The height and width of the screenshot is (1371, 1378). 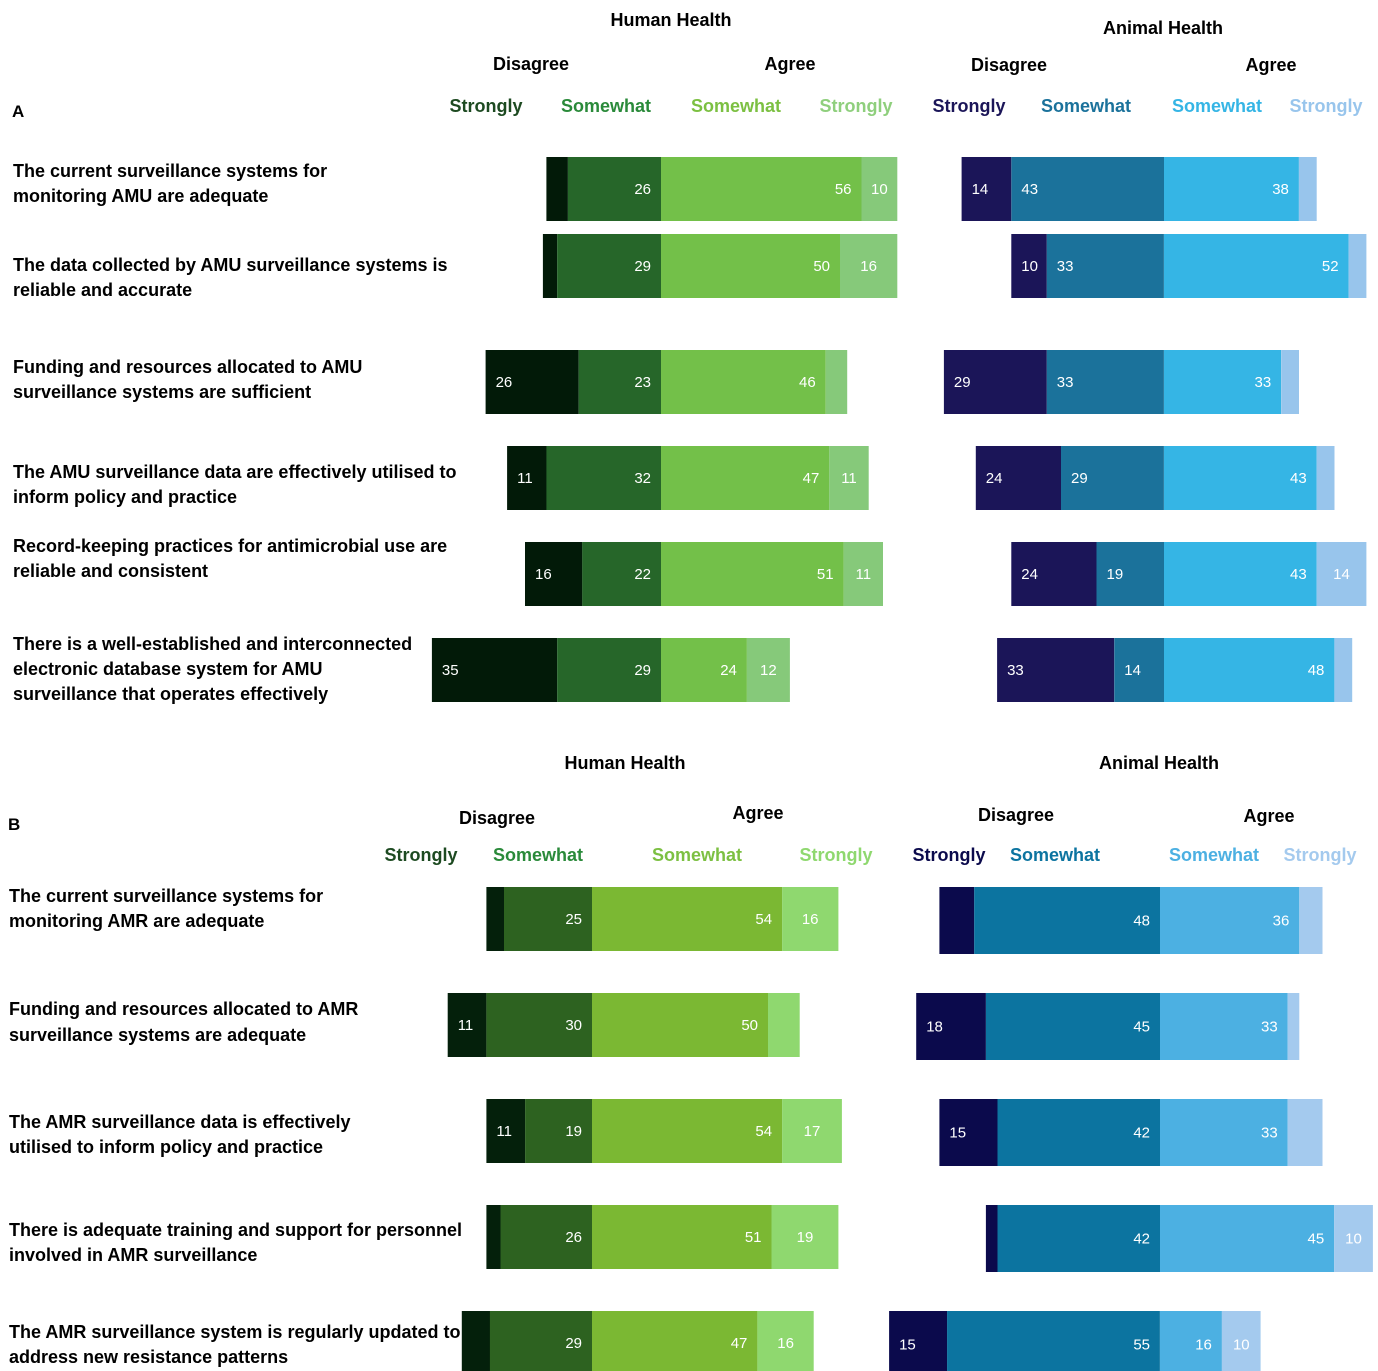 I want to click on animal-strongly-disagree-value-b-3: 15, so click(x=957, y=1133).